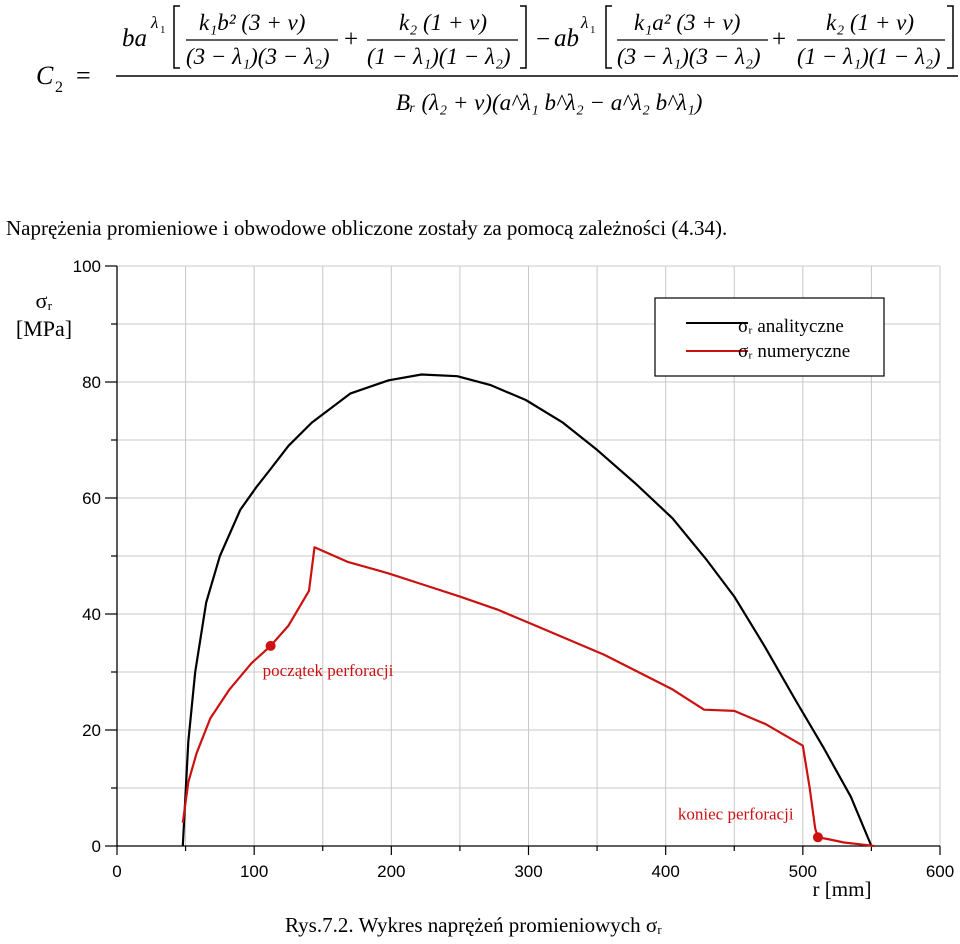  Describe the element at coordinates (59, 87) in the screenshot. I see `formula-lhs-sub: 2` at that location.